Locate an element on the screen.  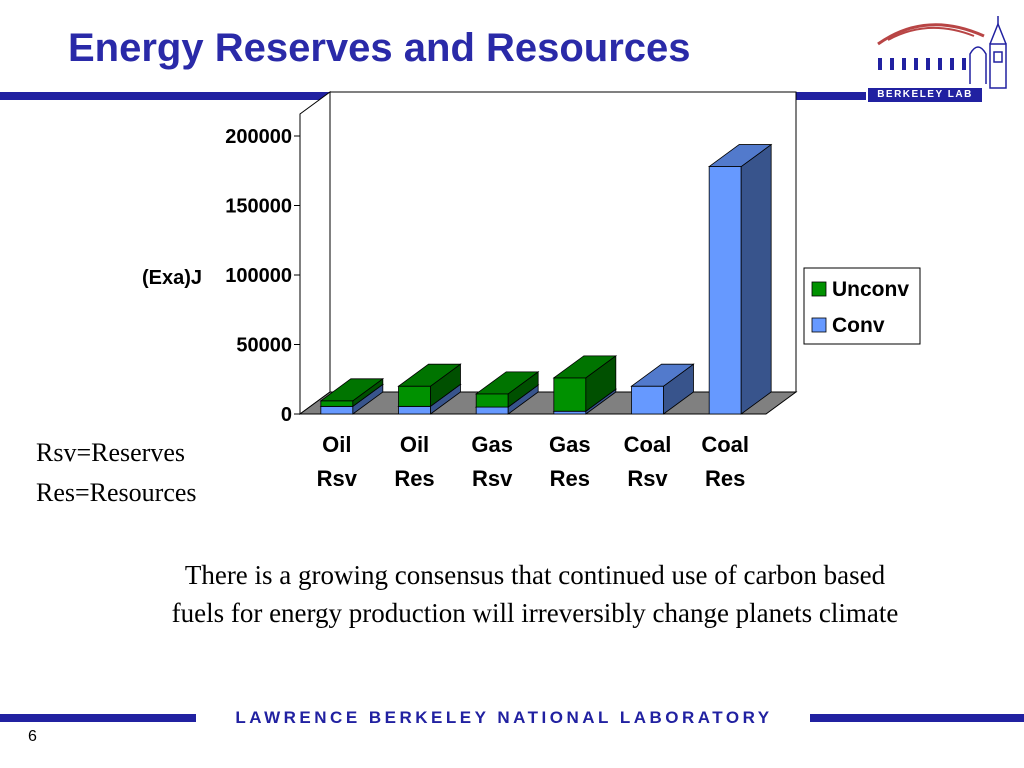
berkeley-lab-logo is located at coordinates (942, 52).